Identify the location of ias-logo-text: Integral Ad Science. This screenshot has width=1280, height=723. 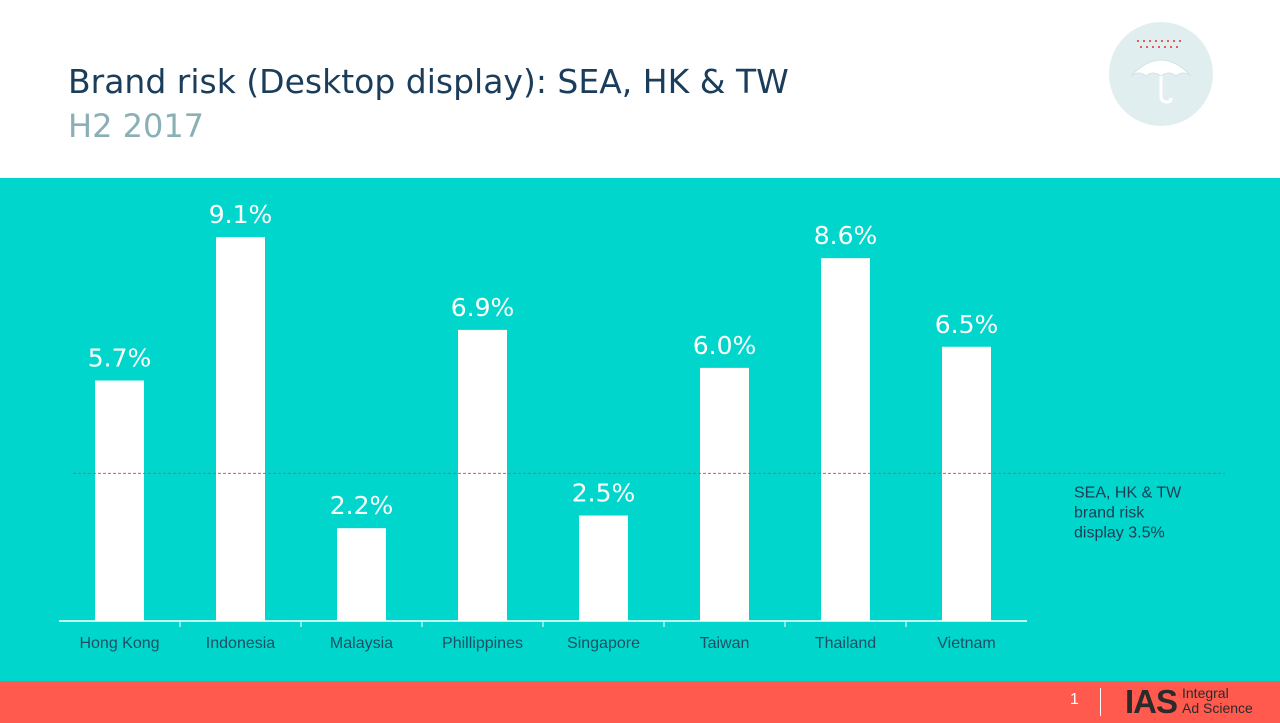
(1217, 701).